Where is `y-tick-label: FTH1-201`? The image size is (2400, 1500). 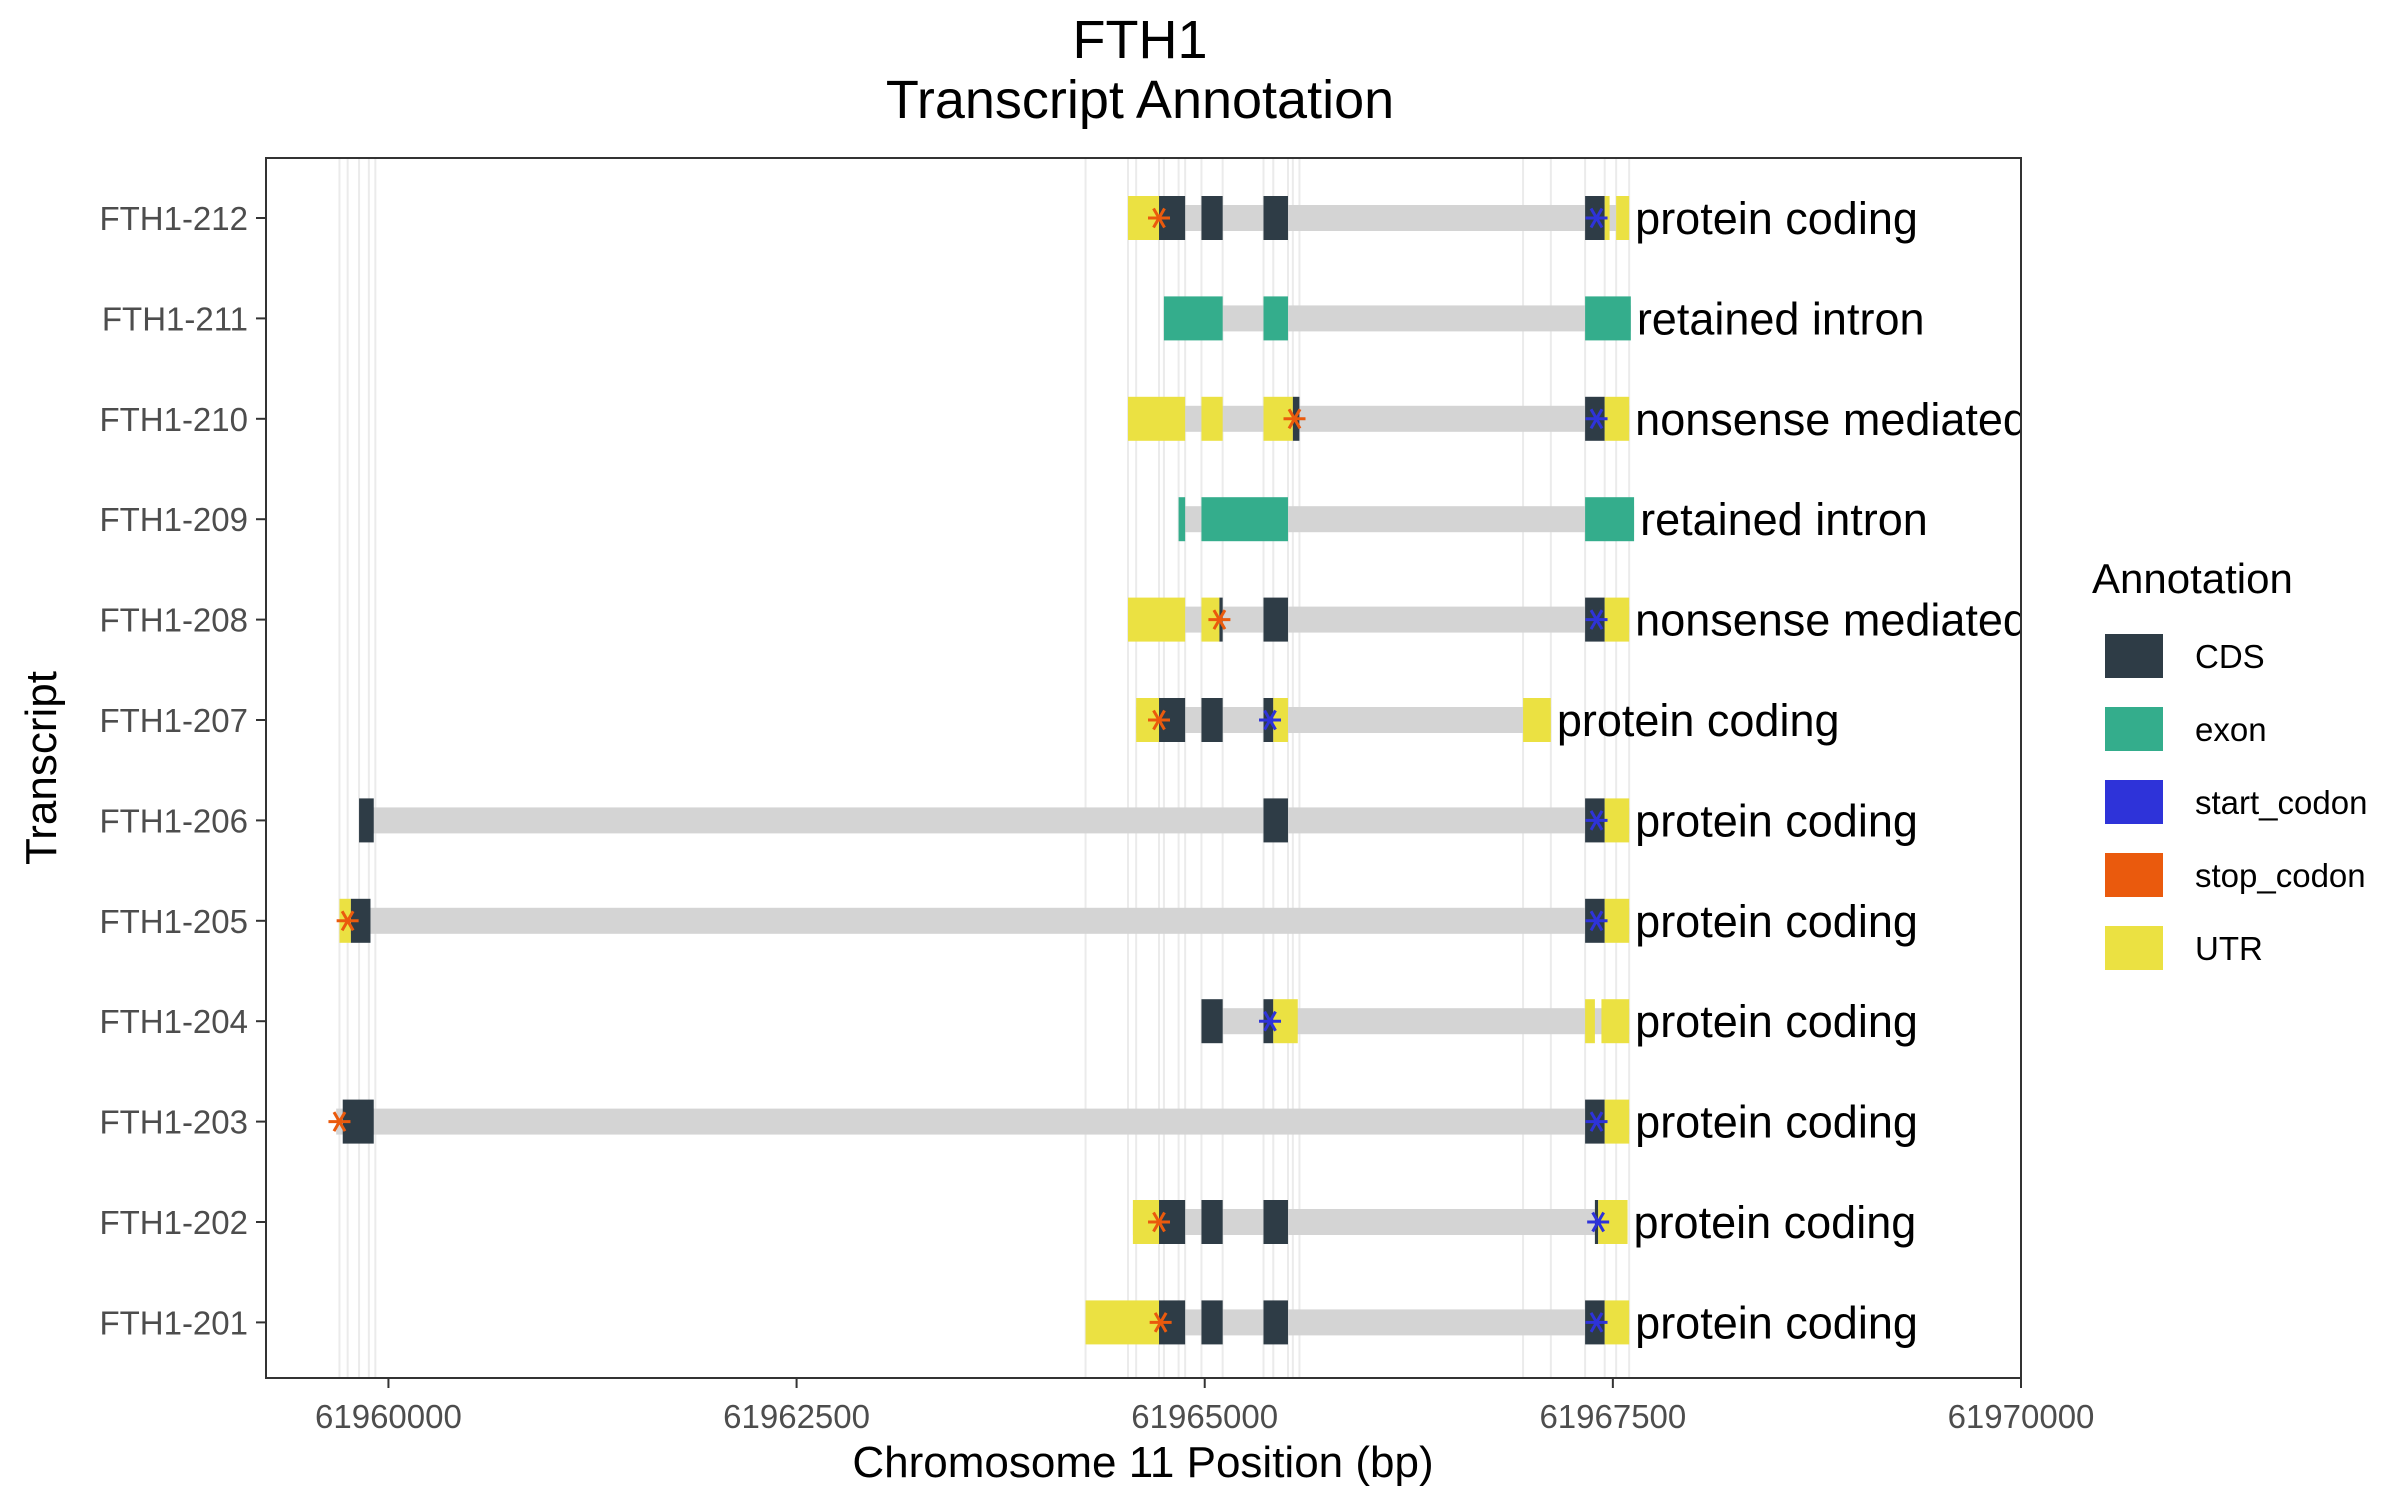
y-tick-label: FTH1-201 is located at coordinates (173, 1322).